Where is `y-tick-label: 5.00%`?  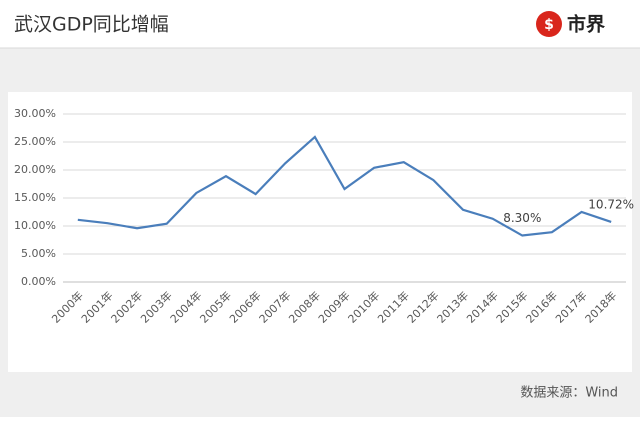 y-tick-label: 5.00% is located at coordinates (38, 253).